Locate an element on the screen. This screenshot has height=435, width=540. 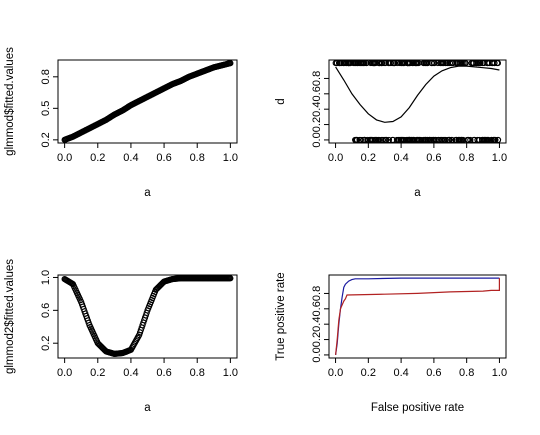
y-tick-label: 0.0 is located at coordinates (317, 139).